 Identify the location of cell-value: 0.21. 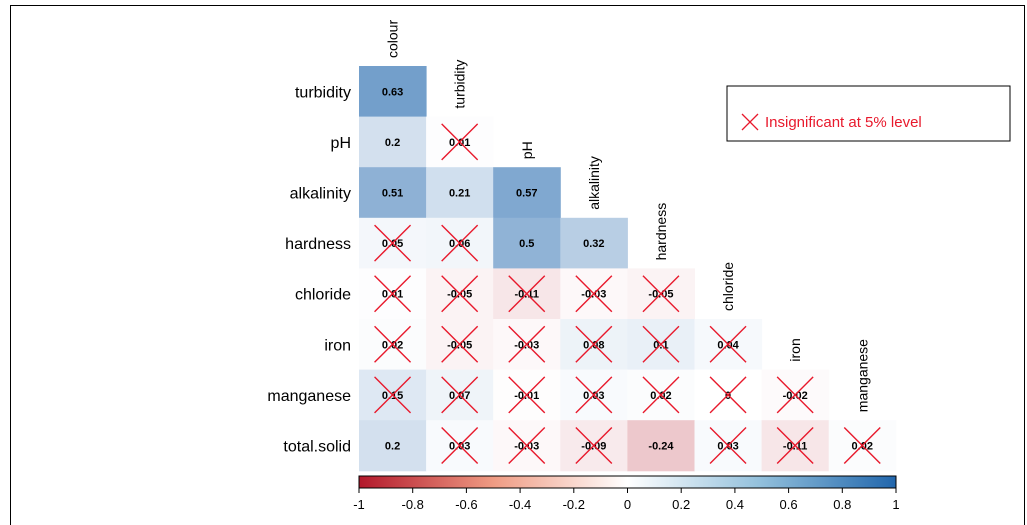
(459, 194).